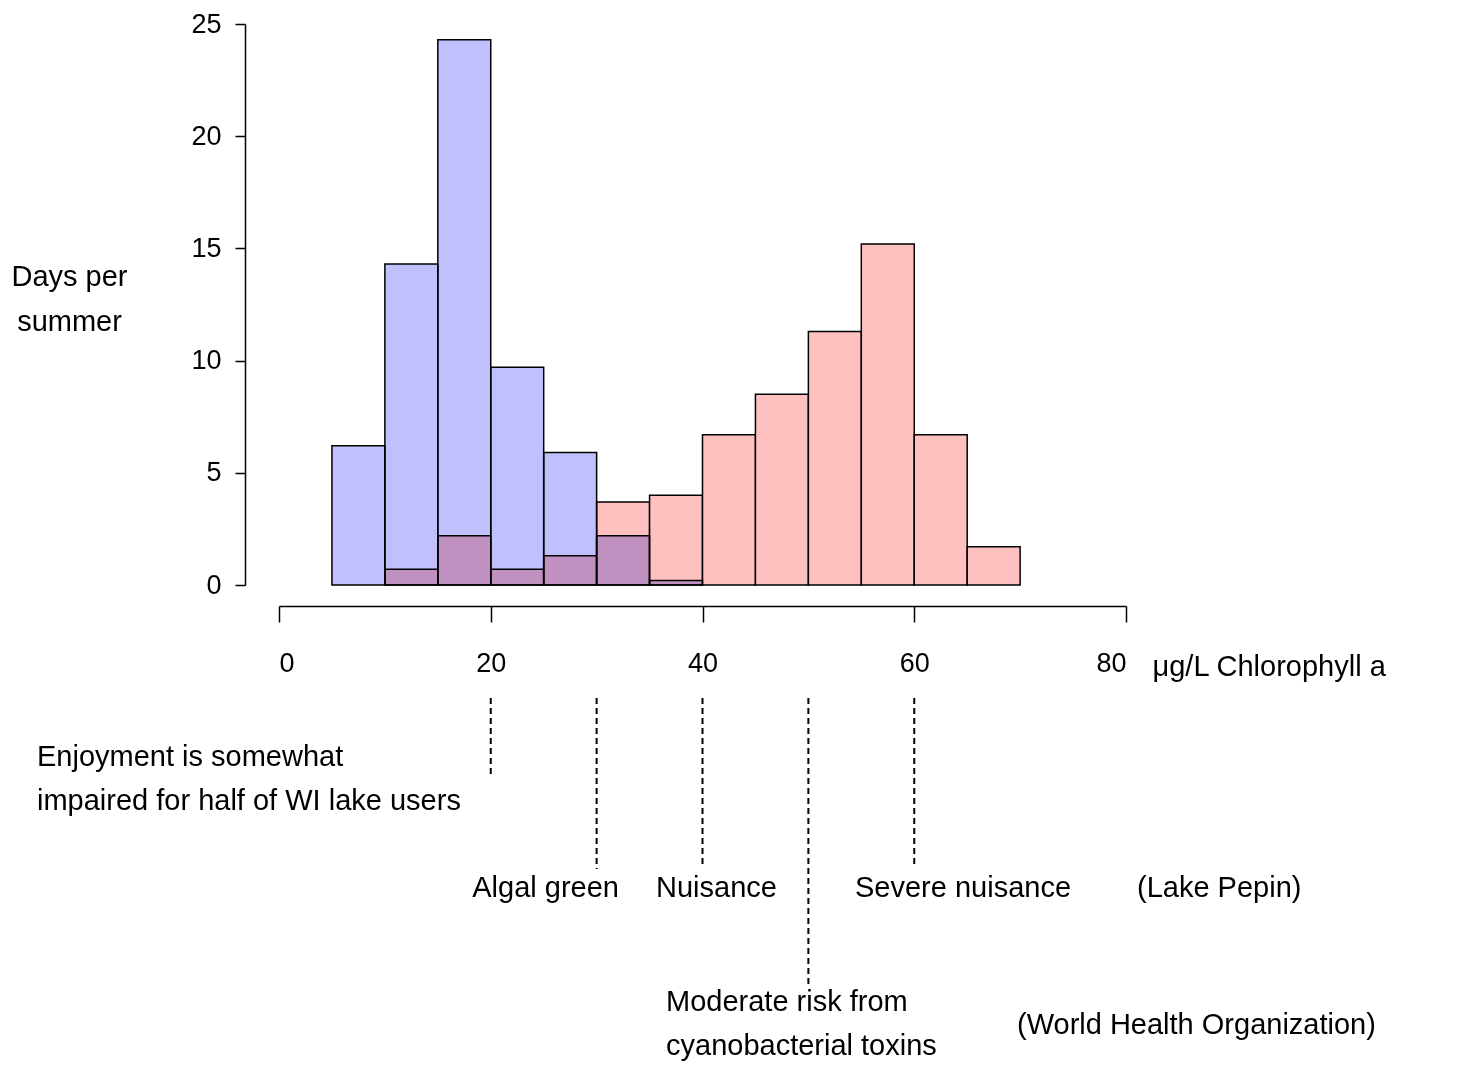 The height and width of the screenshot is (1066, 1458). Describe the element at coordinates (287, 662) in the screenshot. I see `x-tick-label: 0` at that location.